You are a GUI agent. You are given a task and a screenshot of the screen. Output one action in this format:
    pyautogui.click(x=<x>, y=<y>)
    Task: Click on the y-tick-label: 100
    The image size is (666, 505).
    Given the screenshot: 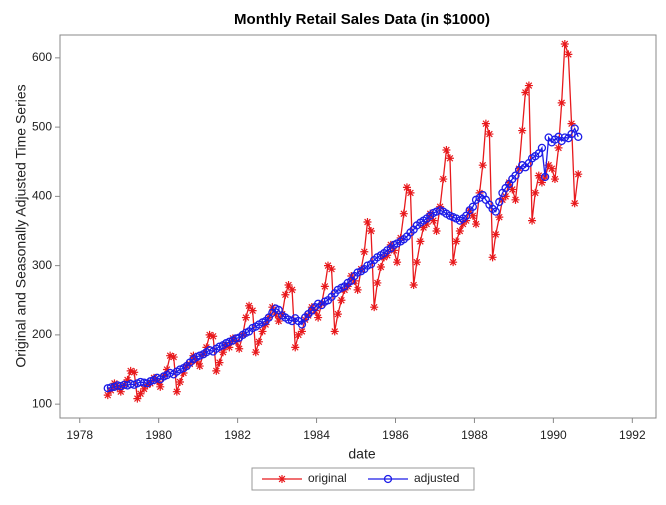 What is the action you would take?
    pyautogui.click(x=42, y=403)
    